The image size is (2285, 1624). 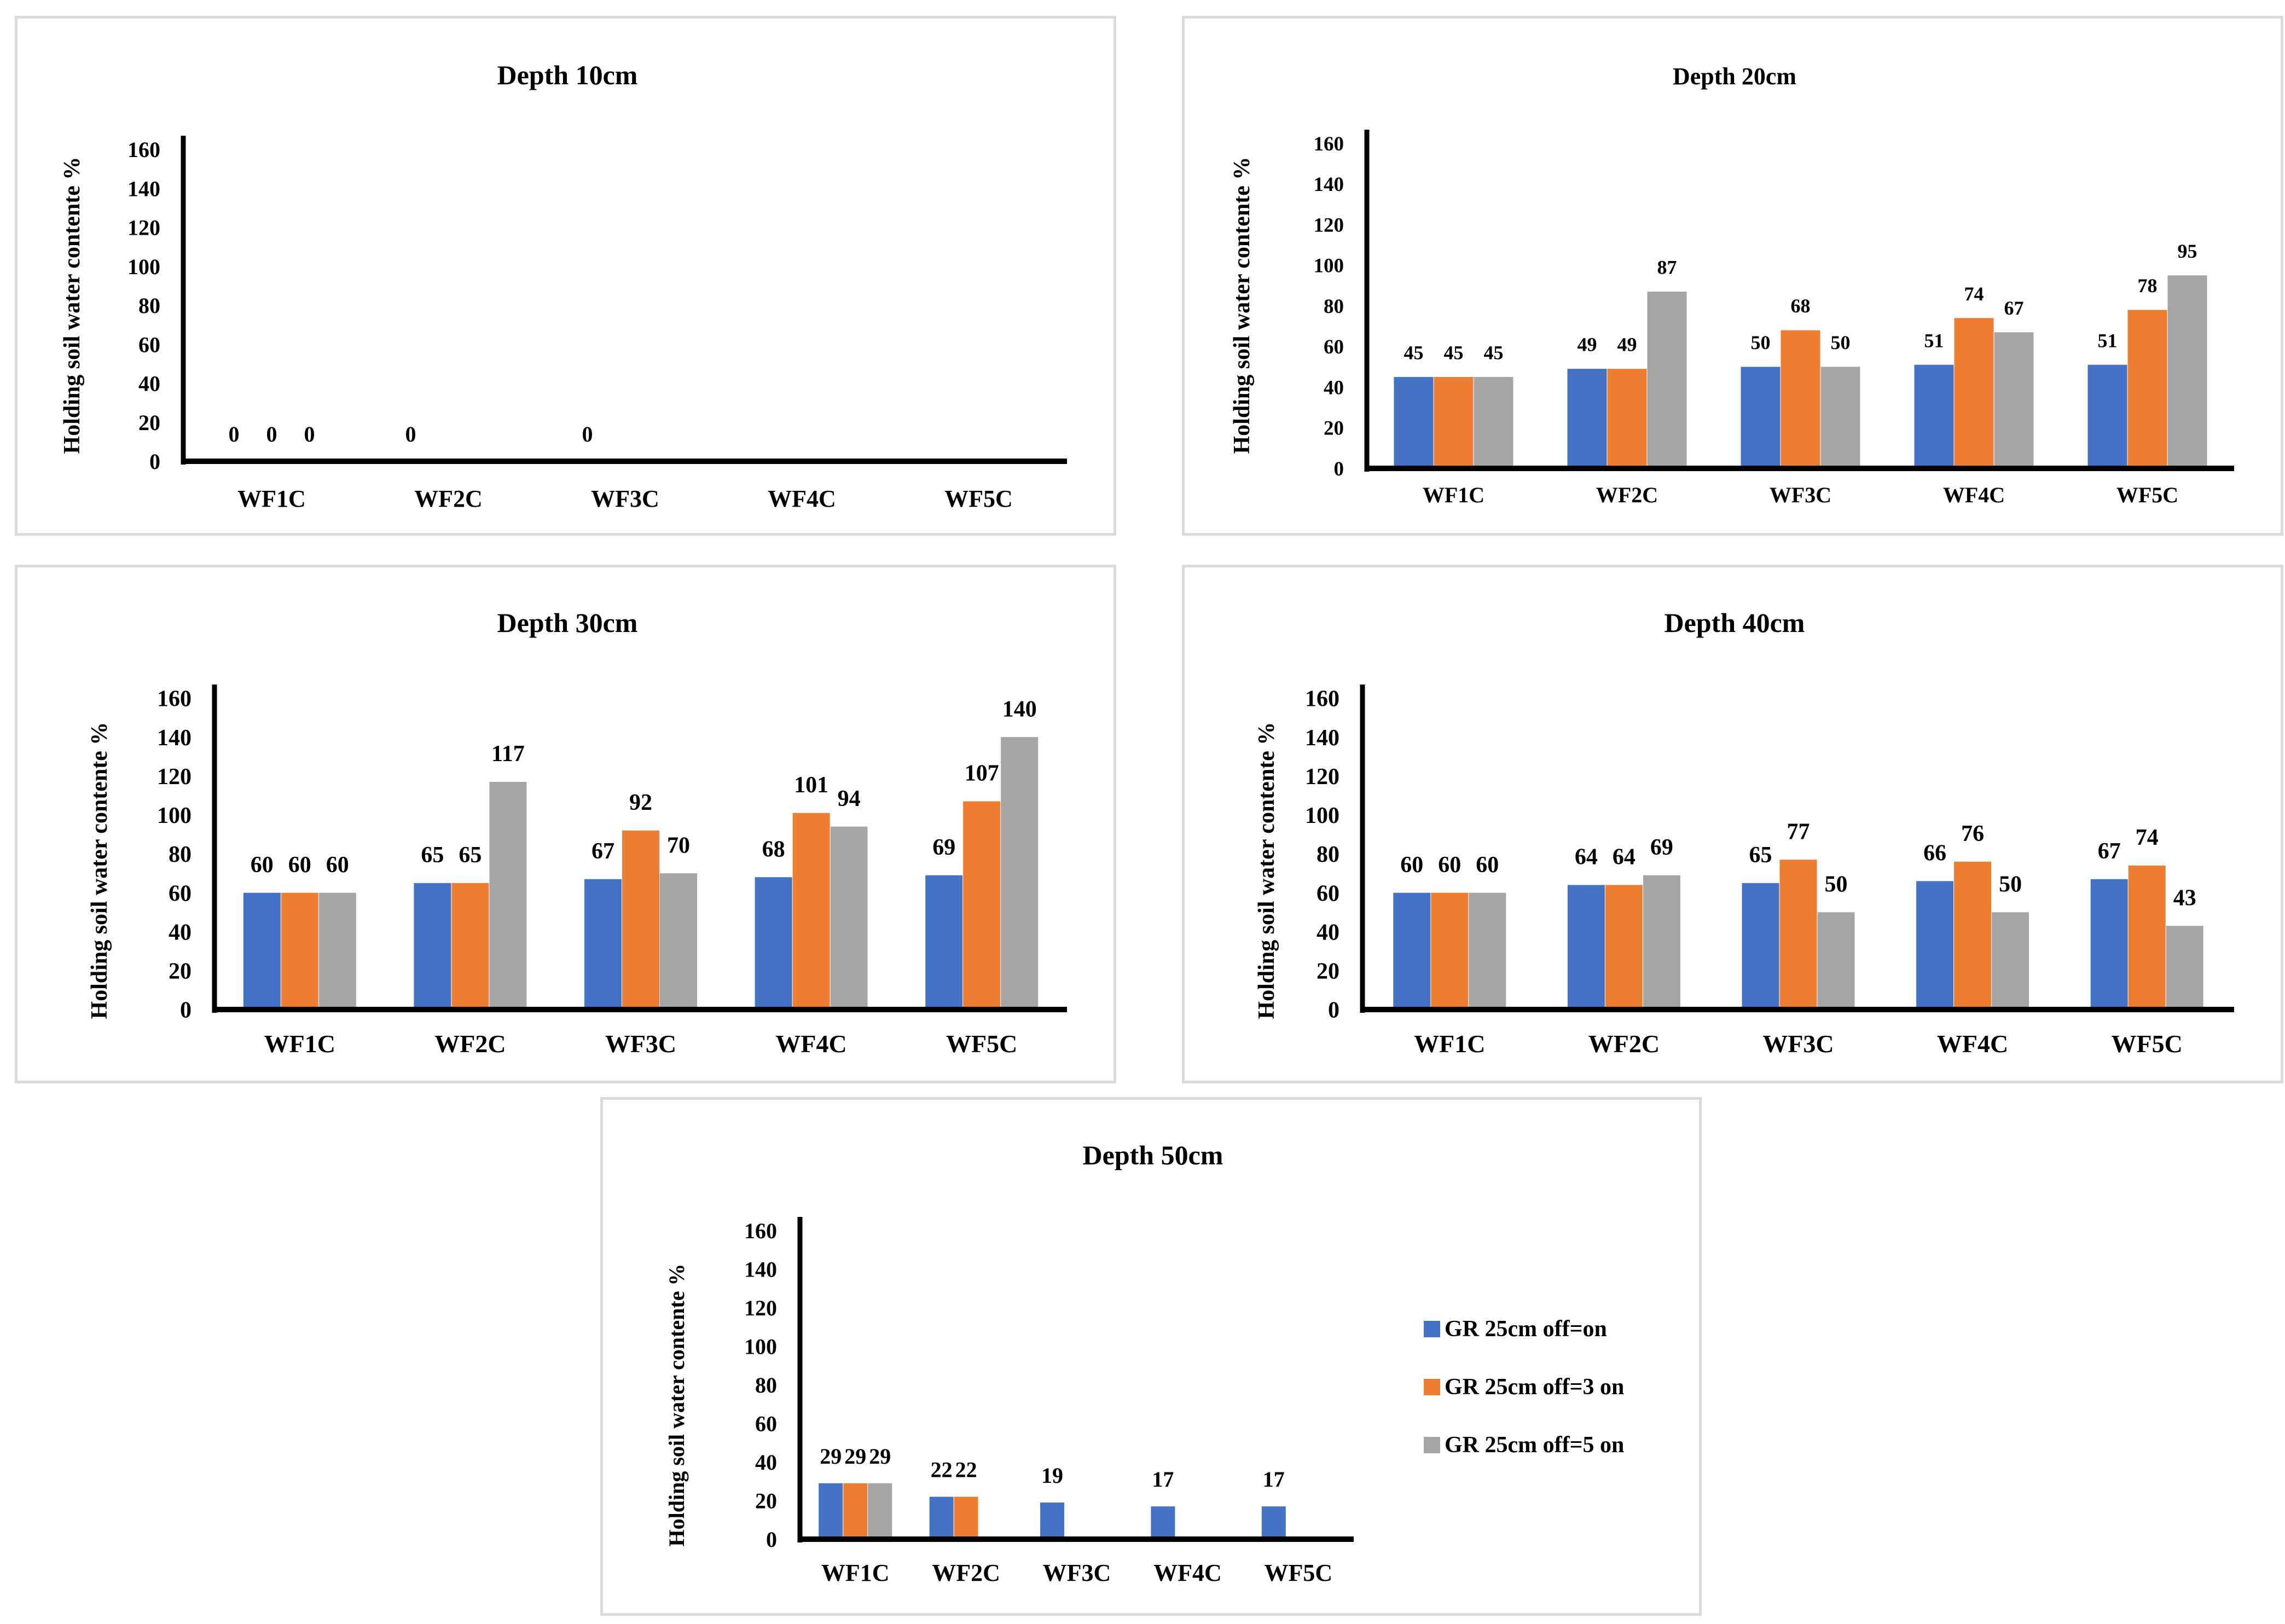 I want to click on data-label: 17, so click(x=1163, y=1479).